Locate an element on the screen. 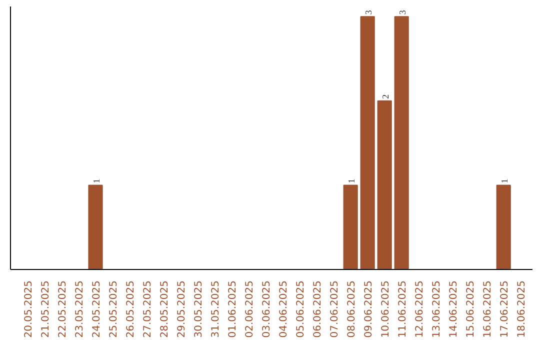  x-tick-label: 08.06.2025 is located at coordinates (352, 309).